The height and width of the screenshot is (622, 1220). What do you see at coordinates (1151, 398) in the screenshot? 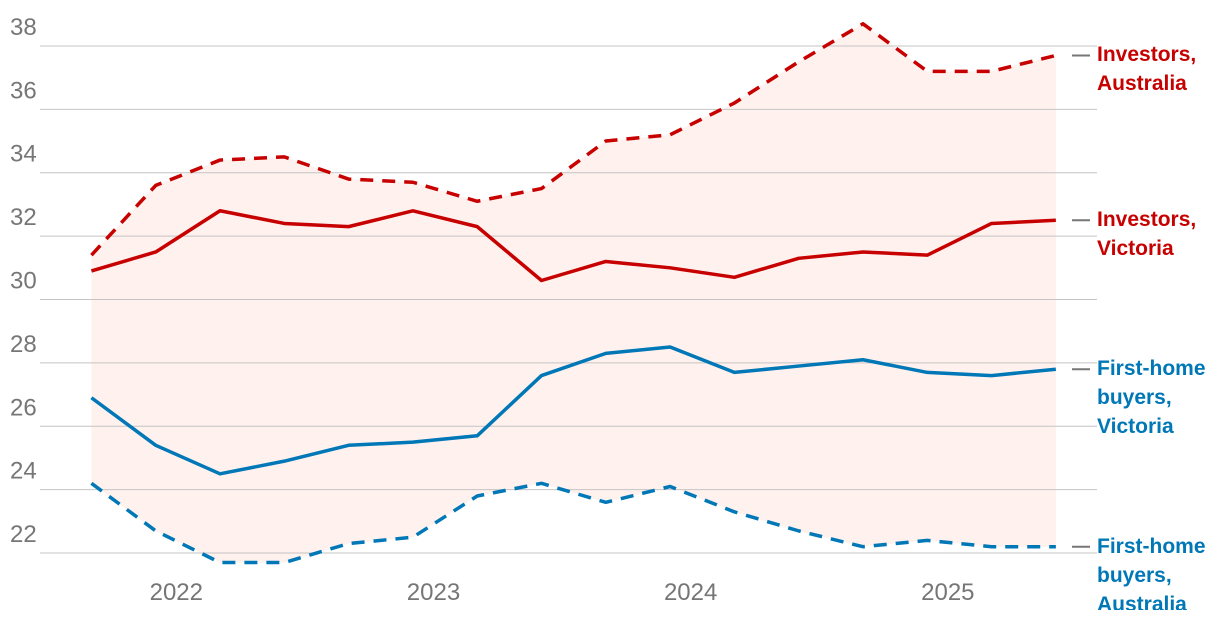
I see `series-label: First-home buyers, Victoria` at bounding box center [1151, 398].